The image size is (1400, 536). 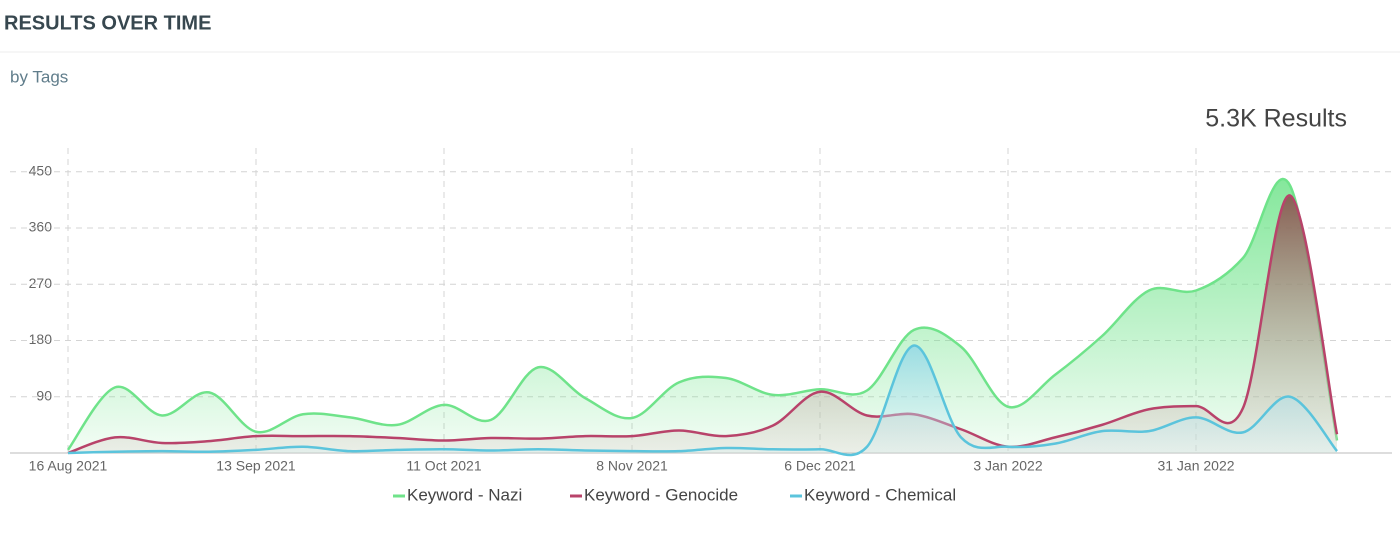 I want to click on y-tick-label: 360, so click(x=41, y=227).